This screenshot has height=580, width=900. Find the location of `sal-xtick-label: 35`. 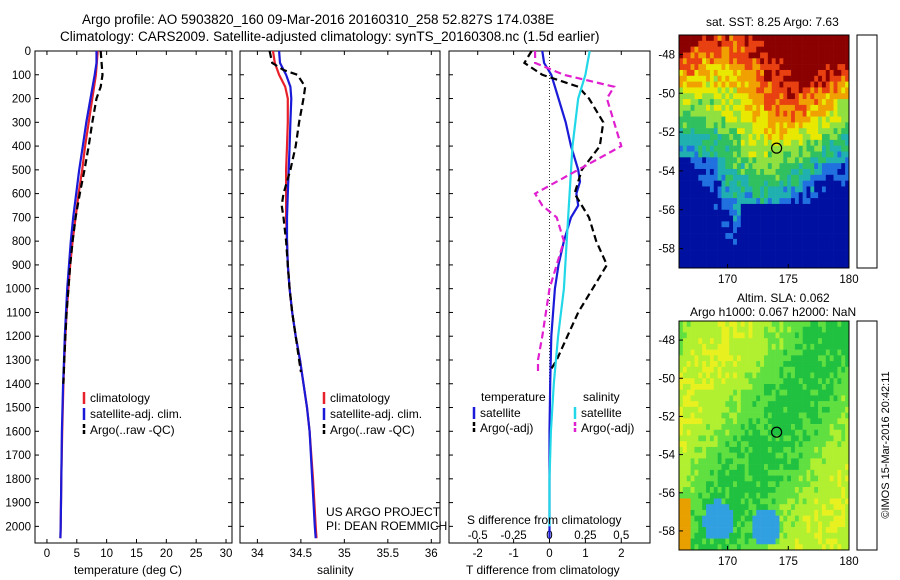

sal-xtick-label: 35 is located at coordinates (344, 554).